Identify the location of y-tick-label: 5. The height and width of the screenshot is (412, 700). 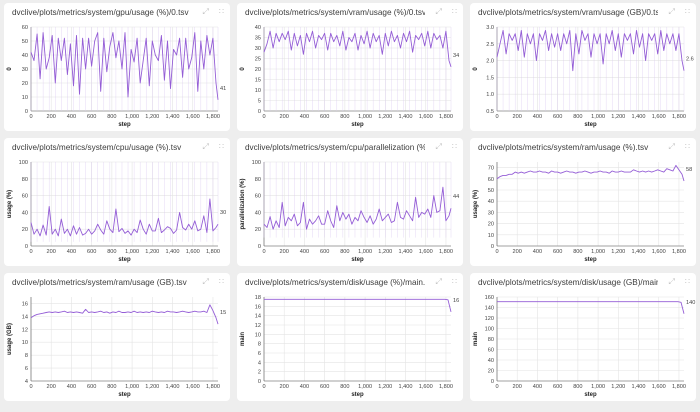
(259, 102).